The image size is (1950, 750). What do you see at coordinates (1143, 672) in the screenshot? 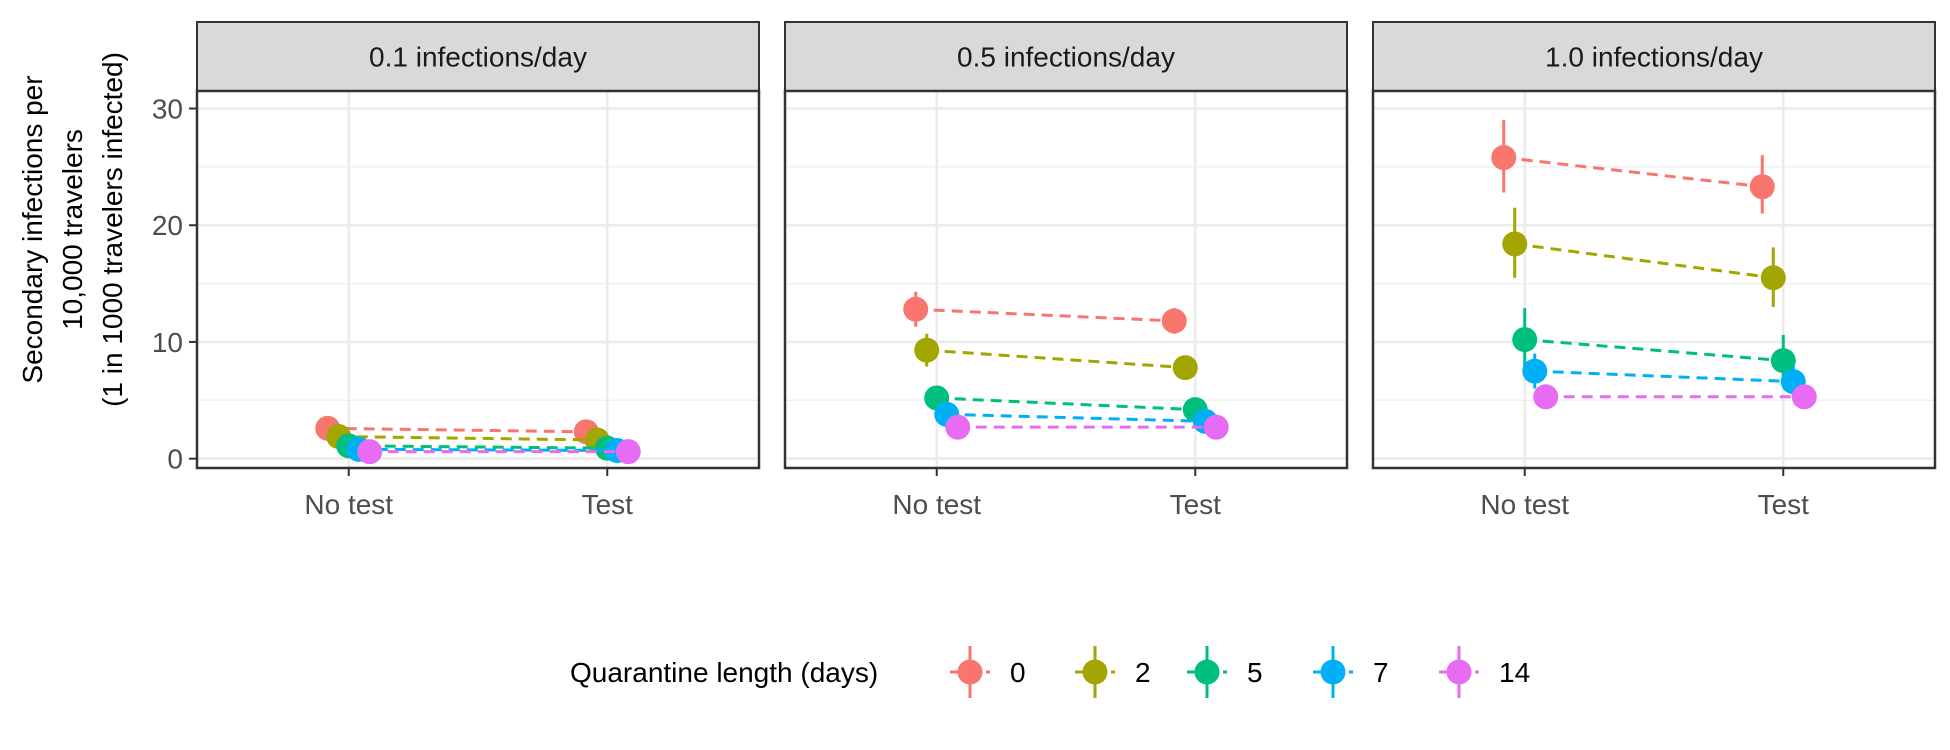
I see `legend-label: 2` at bounding box center [1143, 672].